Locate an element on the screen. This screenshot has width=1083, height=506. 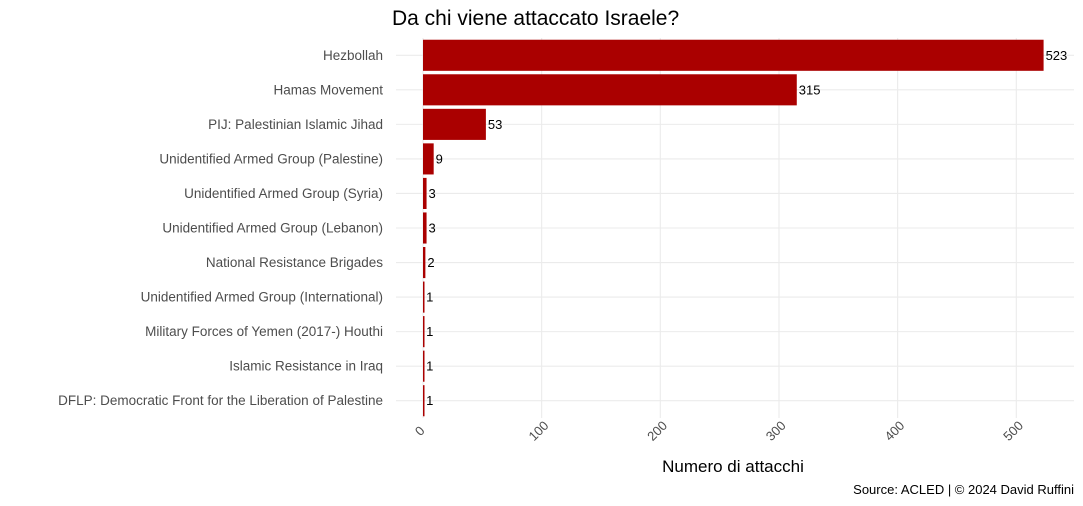
x-tick-label: 300 is located at coordinates (776, 431).